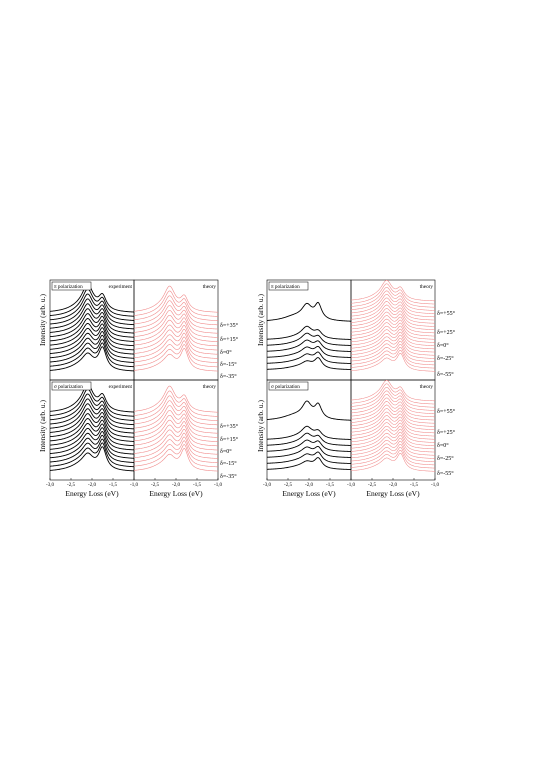 This screenshot has height=770, width=545. I want to click on right-x-ticks: -3,0 -2,5 -2,0 -1,5 -1,0 -2,5 -2,0 -1,5 -1,0, so click(351, 483).